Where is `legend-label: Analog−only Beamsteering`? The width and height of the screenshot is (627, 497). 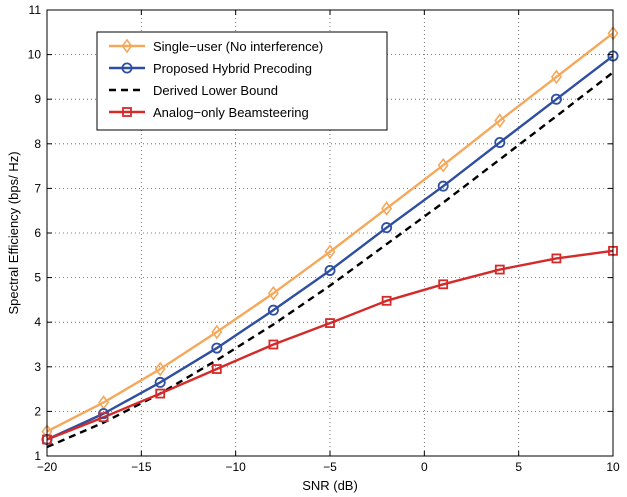
legend-label: Analog−only Beamsteering is located at coordinates (231, 112).